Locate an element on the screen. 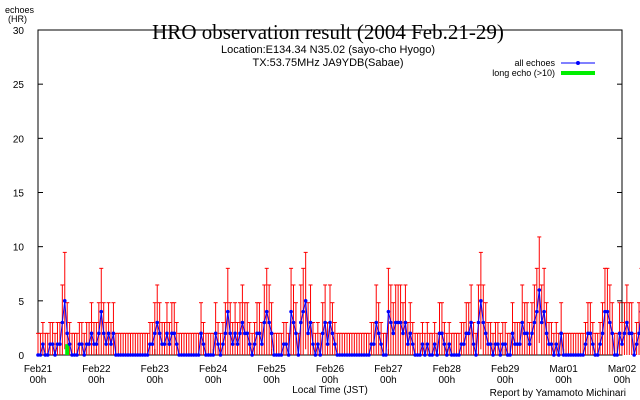 This screenshot has width=640, height=400. chart-subtitle-tx: TX:53.75MHz JA9YDB(Sabae) is located at coordinates (327, 63).